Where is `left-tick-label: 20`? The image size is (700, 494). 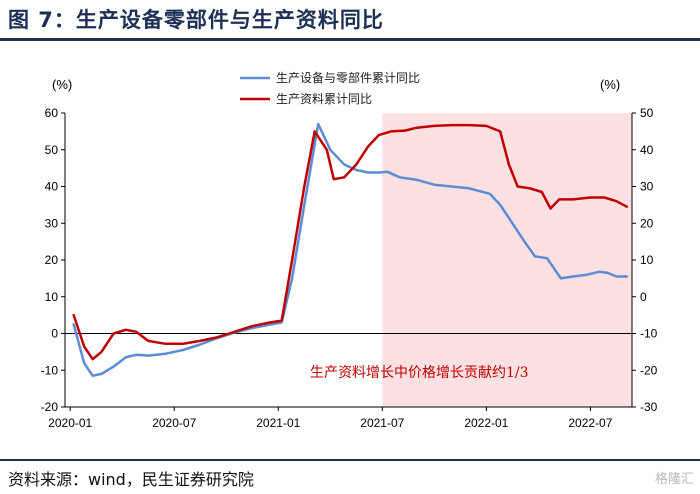 left-tick-label: 20 is located at coordinates (52, 260).